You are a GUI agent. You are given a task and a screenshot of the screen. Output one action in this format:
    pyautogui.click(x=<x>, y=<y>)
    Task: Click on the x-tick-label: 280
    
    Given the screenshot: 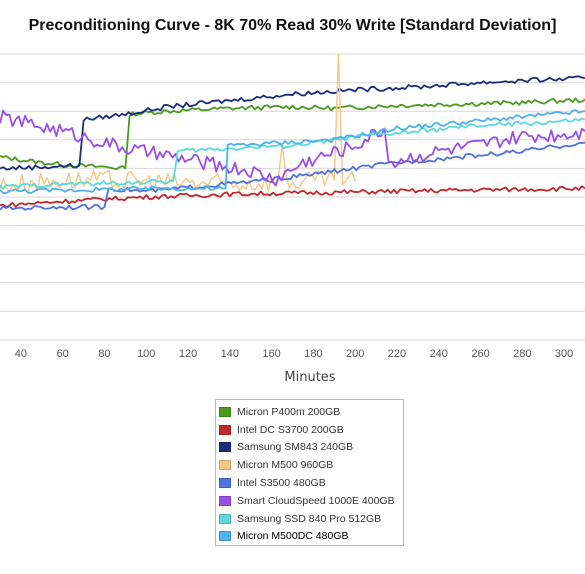 What is the action you would take?
    pyautogui.click(x=522, y=354)
    